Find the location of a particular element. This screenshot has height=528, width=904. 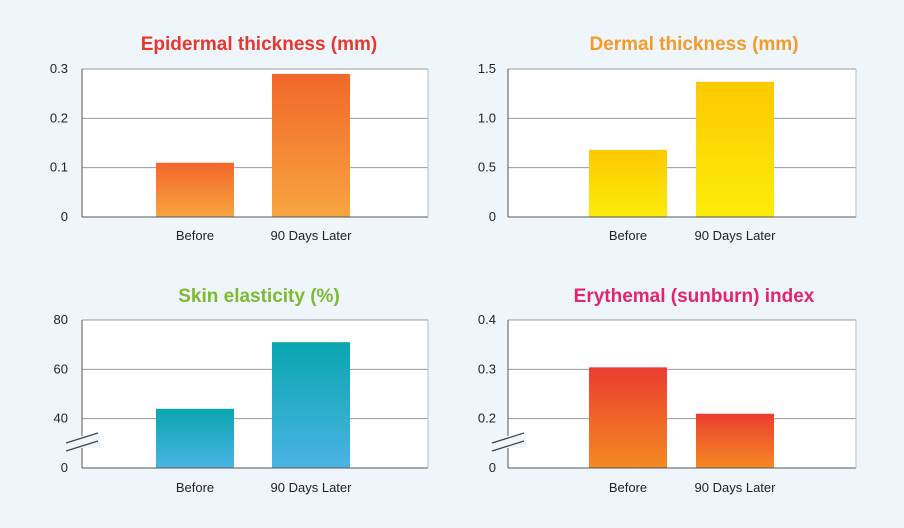

y-tick-label: 40 is located at coordinates (61, 418).